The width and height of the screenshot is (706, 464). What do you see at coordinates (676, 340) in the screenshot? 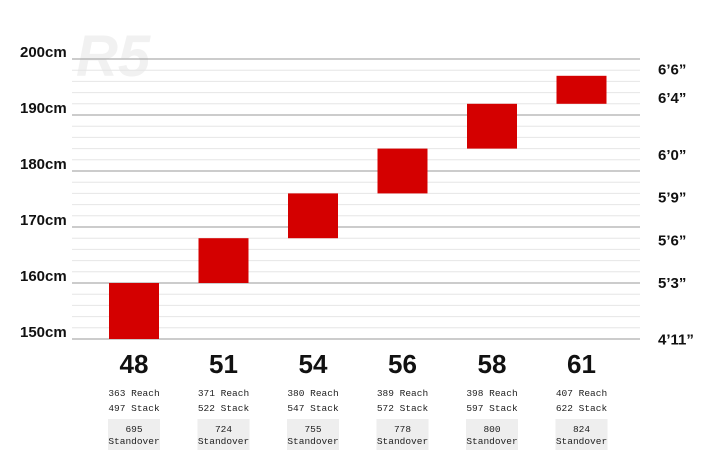
I see `y-tick-label-right: 4’11”` at bounding box center [676, 340].